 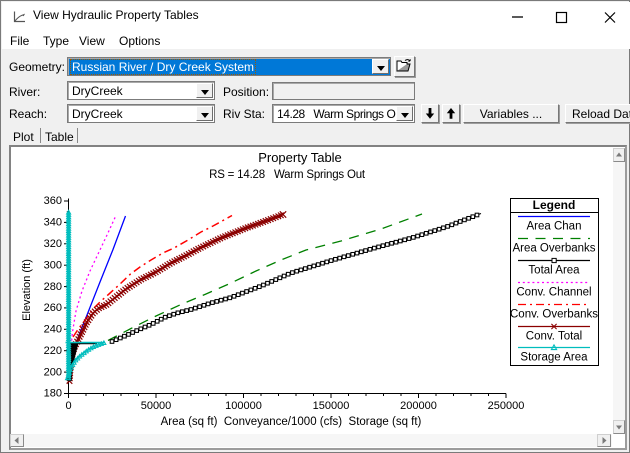 I want to click on svg-text: 200000, so click(x=418, y=406).